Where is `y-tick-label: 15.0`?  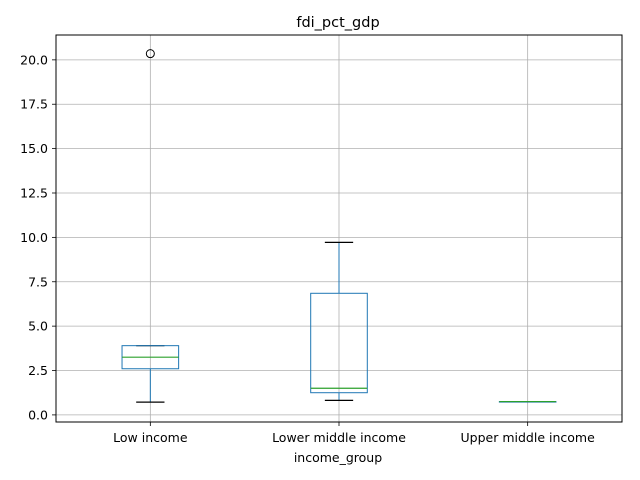
y-tick-label: 15.0 is located at coordinates (34, 148).